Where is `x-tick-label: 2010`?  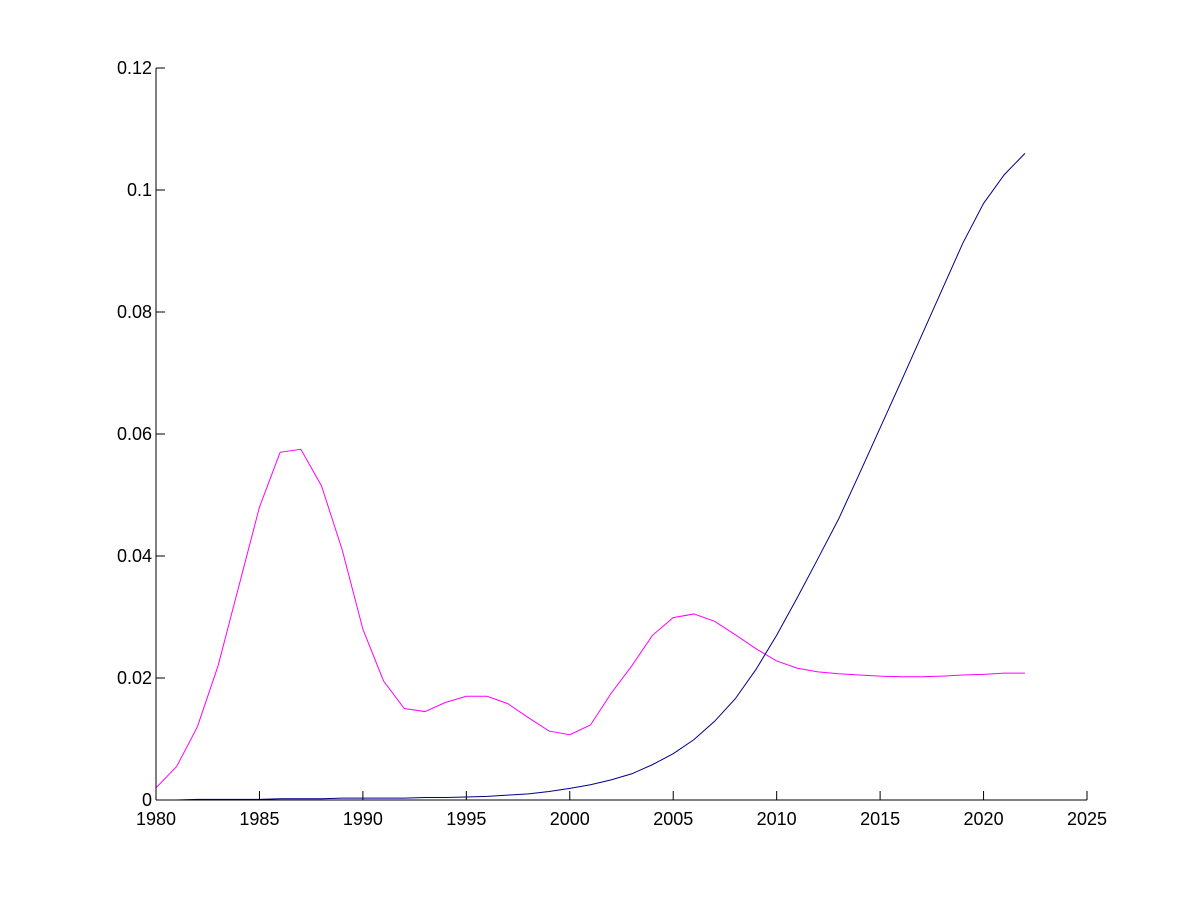
x-tick-label: 2010 is located at coordinates (777, 819).